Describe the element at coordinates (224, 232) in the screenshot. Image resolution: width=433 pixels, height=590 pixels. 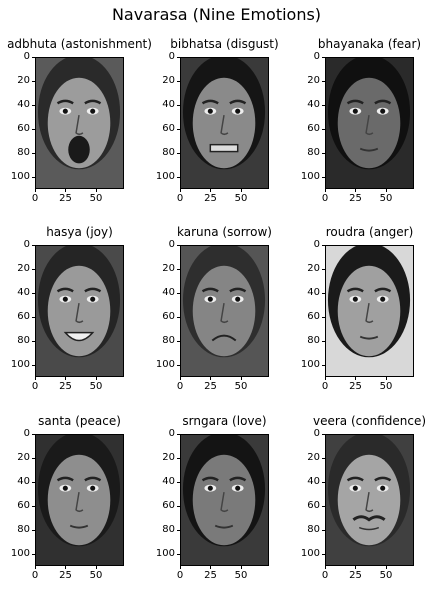
I see `panel-title: karuna (sorrow)` at that location.